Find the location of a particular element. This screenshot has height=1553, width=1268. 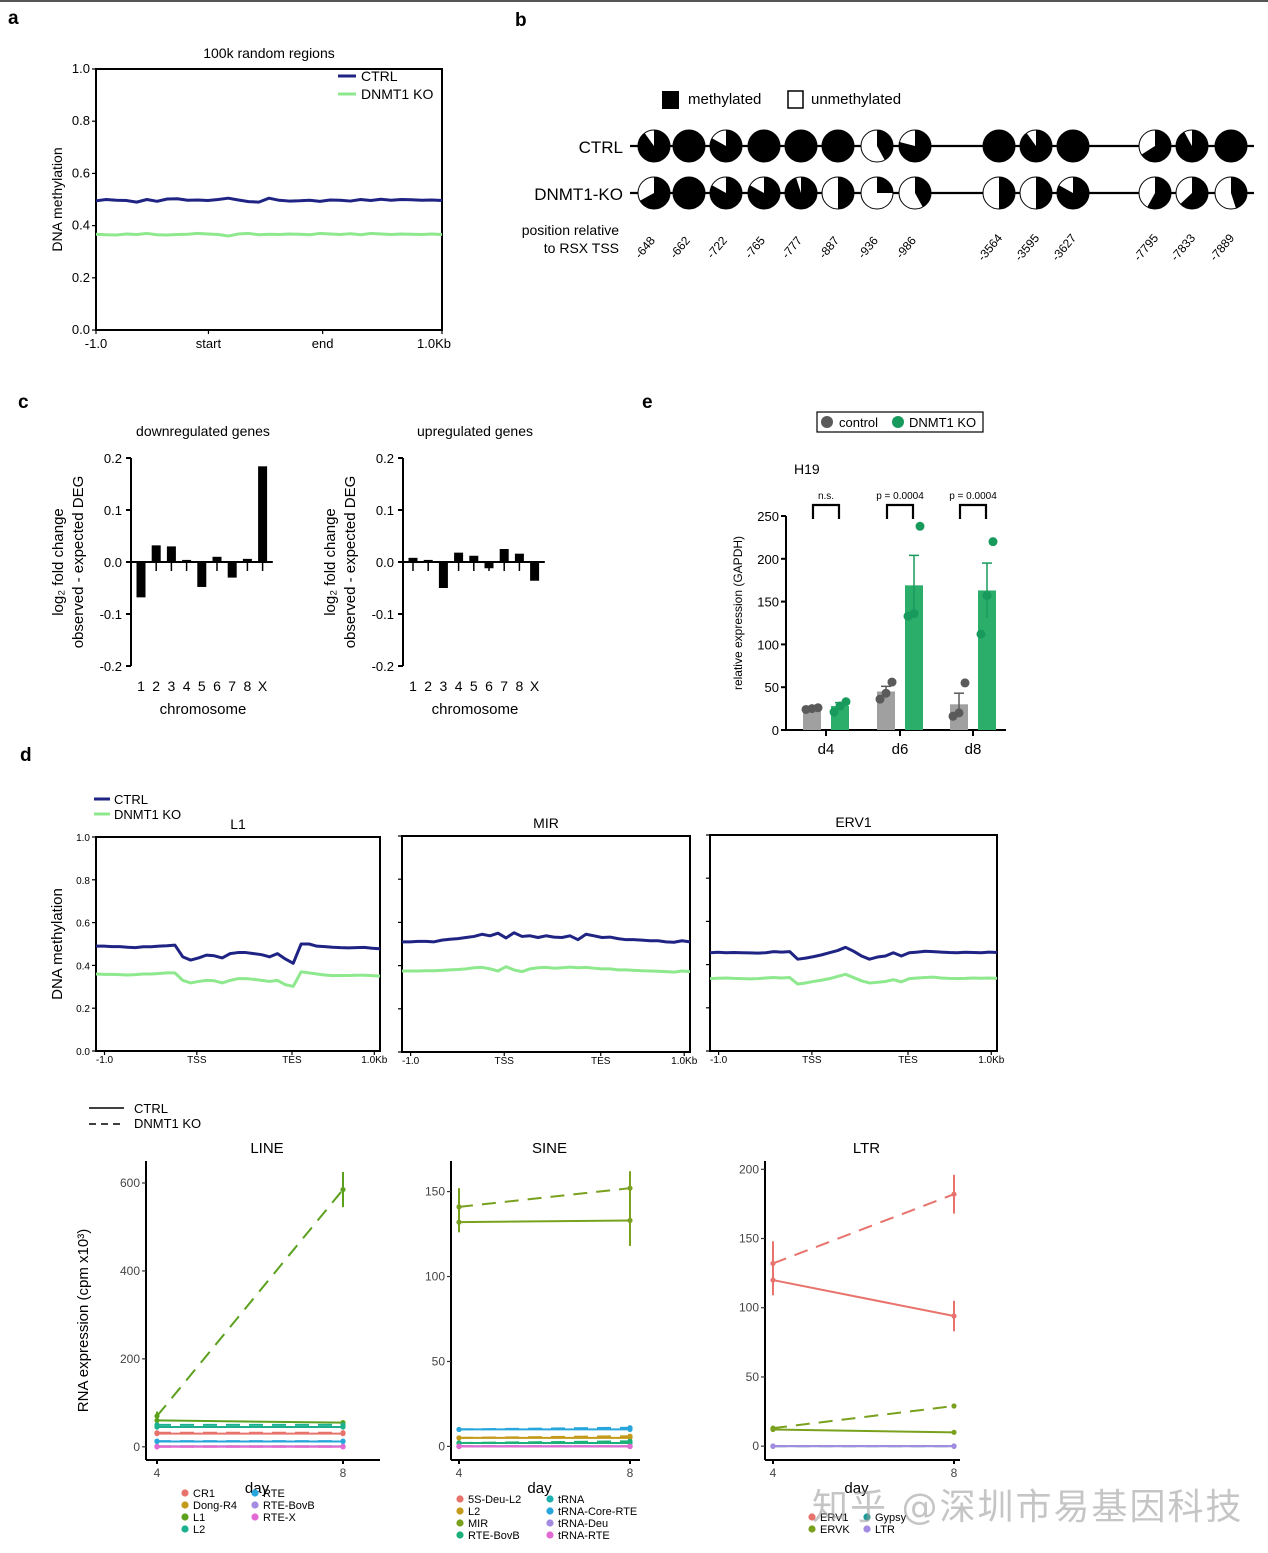

y-tick-label: 50 is located at coordinates (439, 1361).